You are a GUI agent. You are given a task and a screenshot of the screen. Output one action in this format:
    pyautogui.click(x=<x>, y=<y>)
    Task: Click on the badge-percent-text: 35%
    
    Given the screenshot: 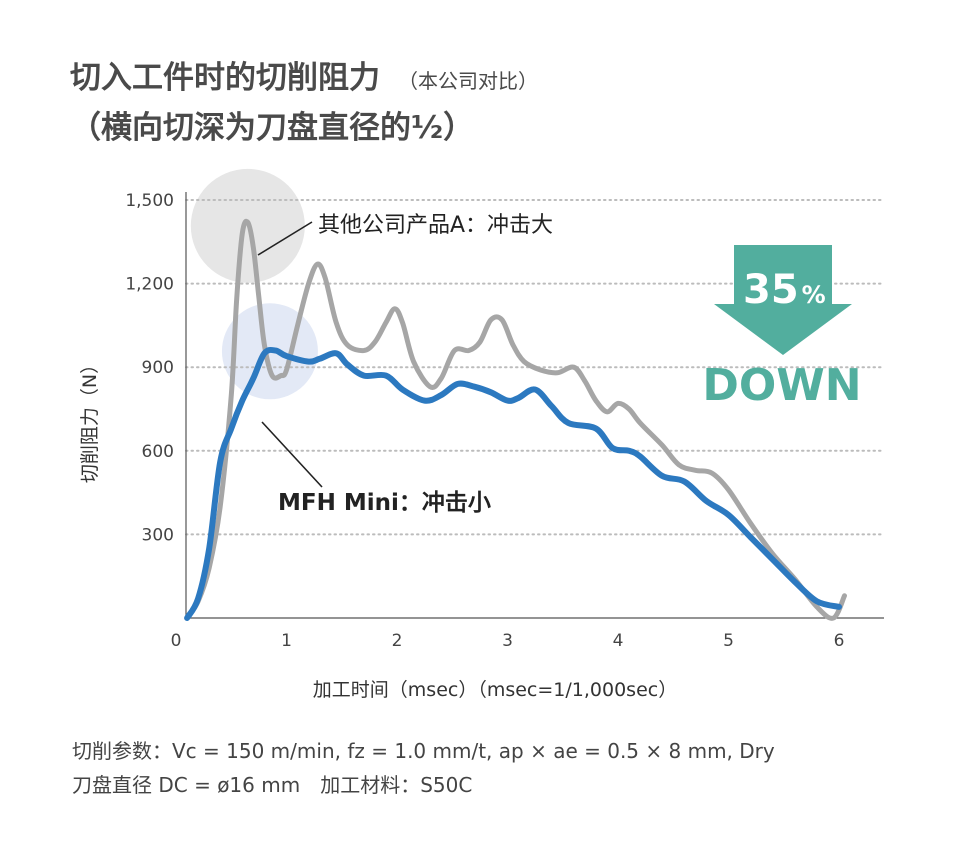 What is the action you would take?
    pyautogui.click(x=784, y=290)
    